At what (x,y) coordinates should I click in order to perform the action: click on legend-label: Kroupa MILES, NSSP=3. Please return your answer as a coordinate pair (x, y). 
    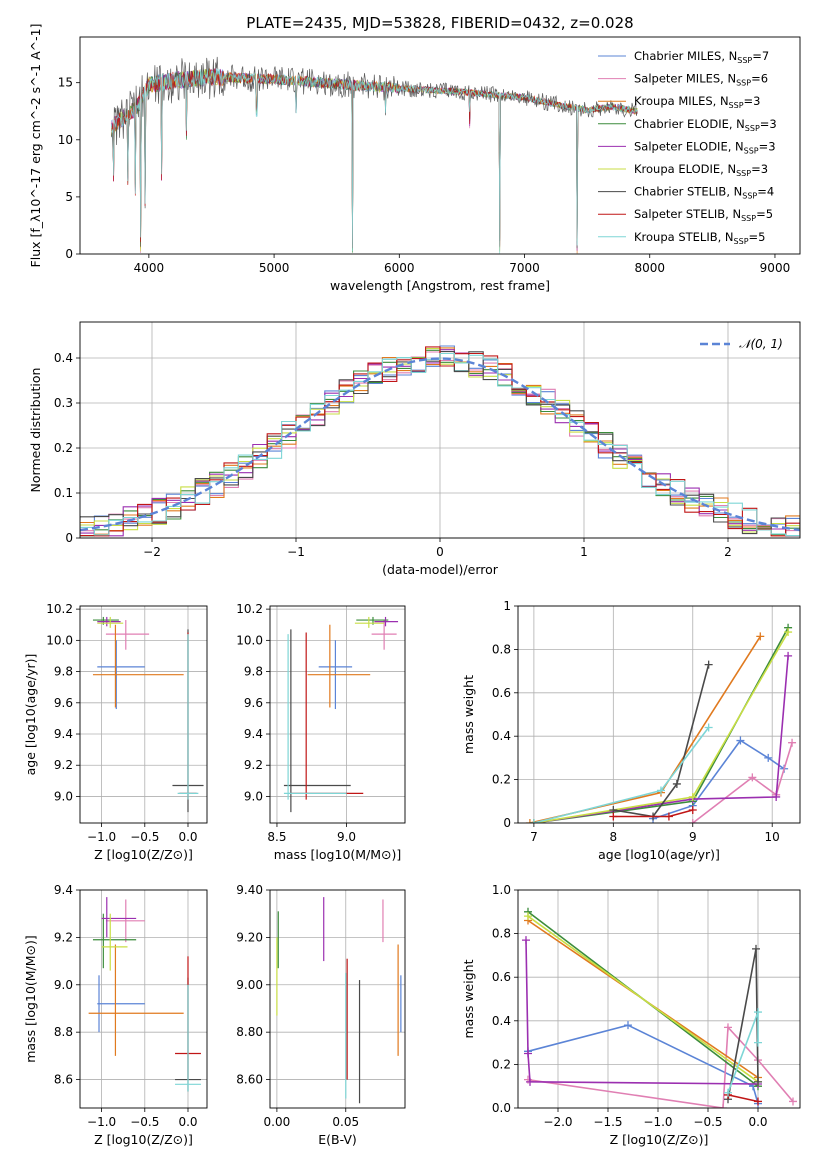
    Looking at the image, I should click on (697, 102).